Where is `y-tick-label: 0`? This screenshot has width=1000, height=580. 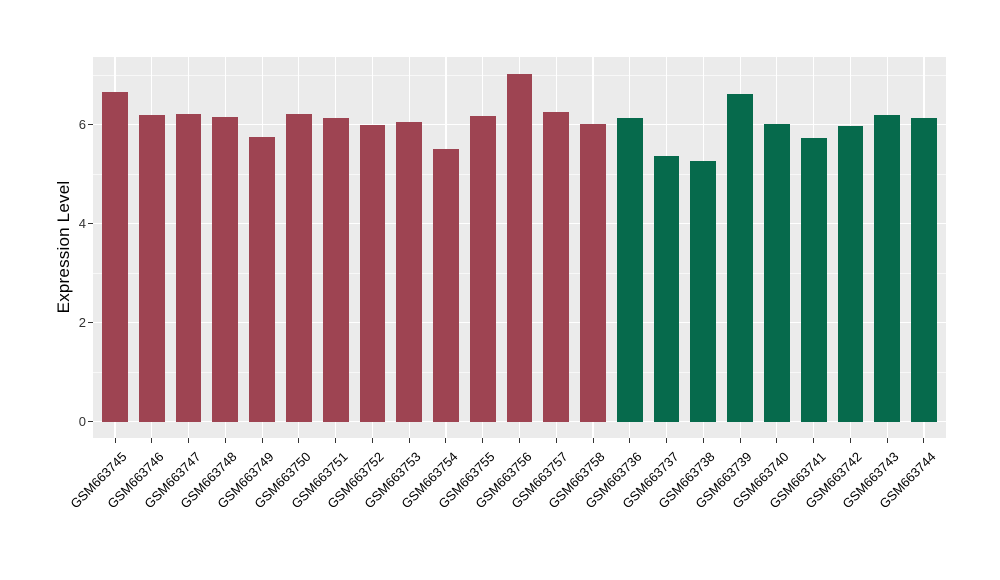 y-tick-label: 0 is located at coordinates (82, 421).